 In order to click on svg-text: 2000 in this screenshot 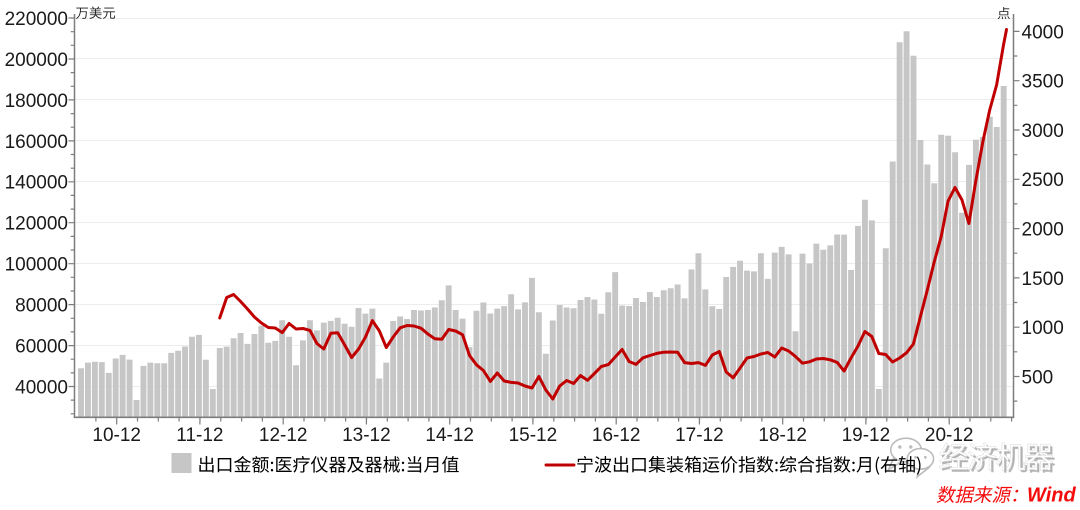, I will do `click(1043, 230)`.